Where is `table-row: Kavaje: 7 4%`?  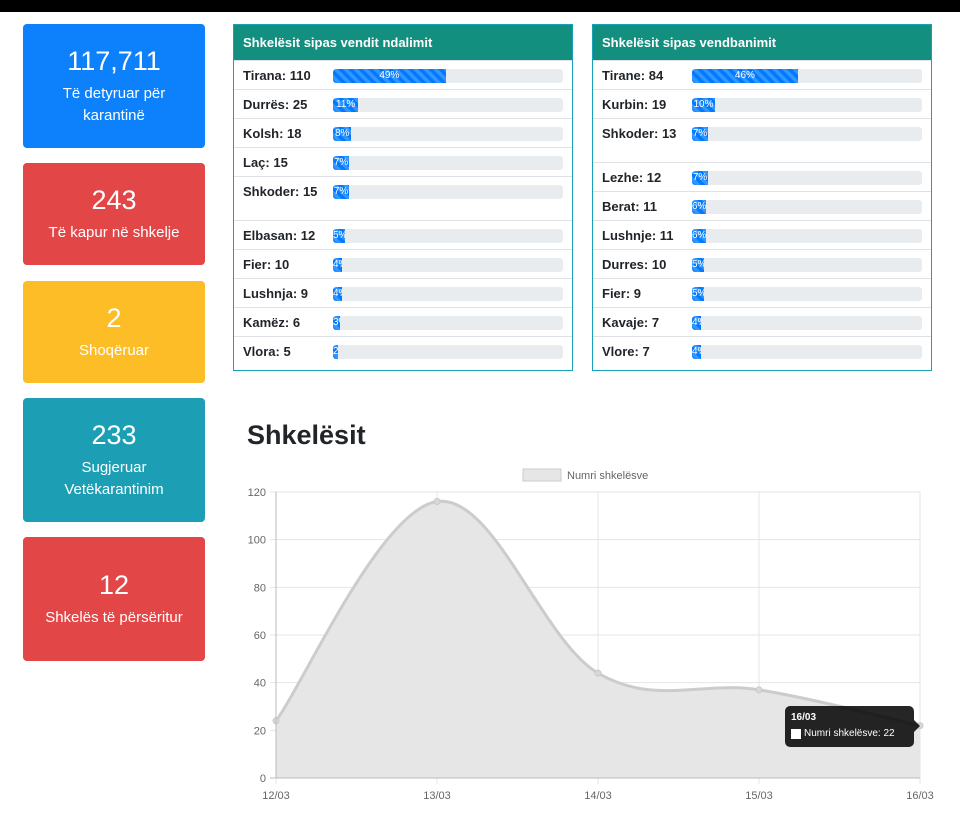 table-row: Kavaje: 7 4% is located at coordinates (762, 321).